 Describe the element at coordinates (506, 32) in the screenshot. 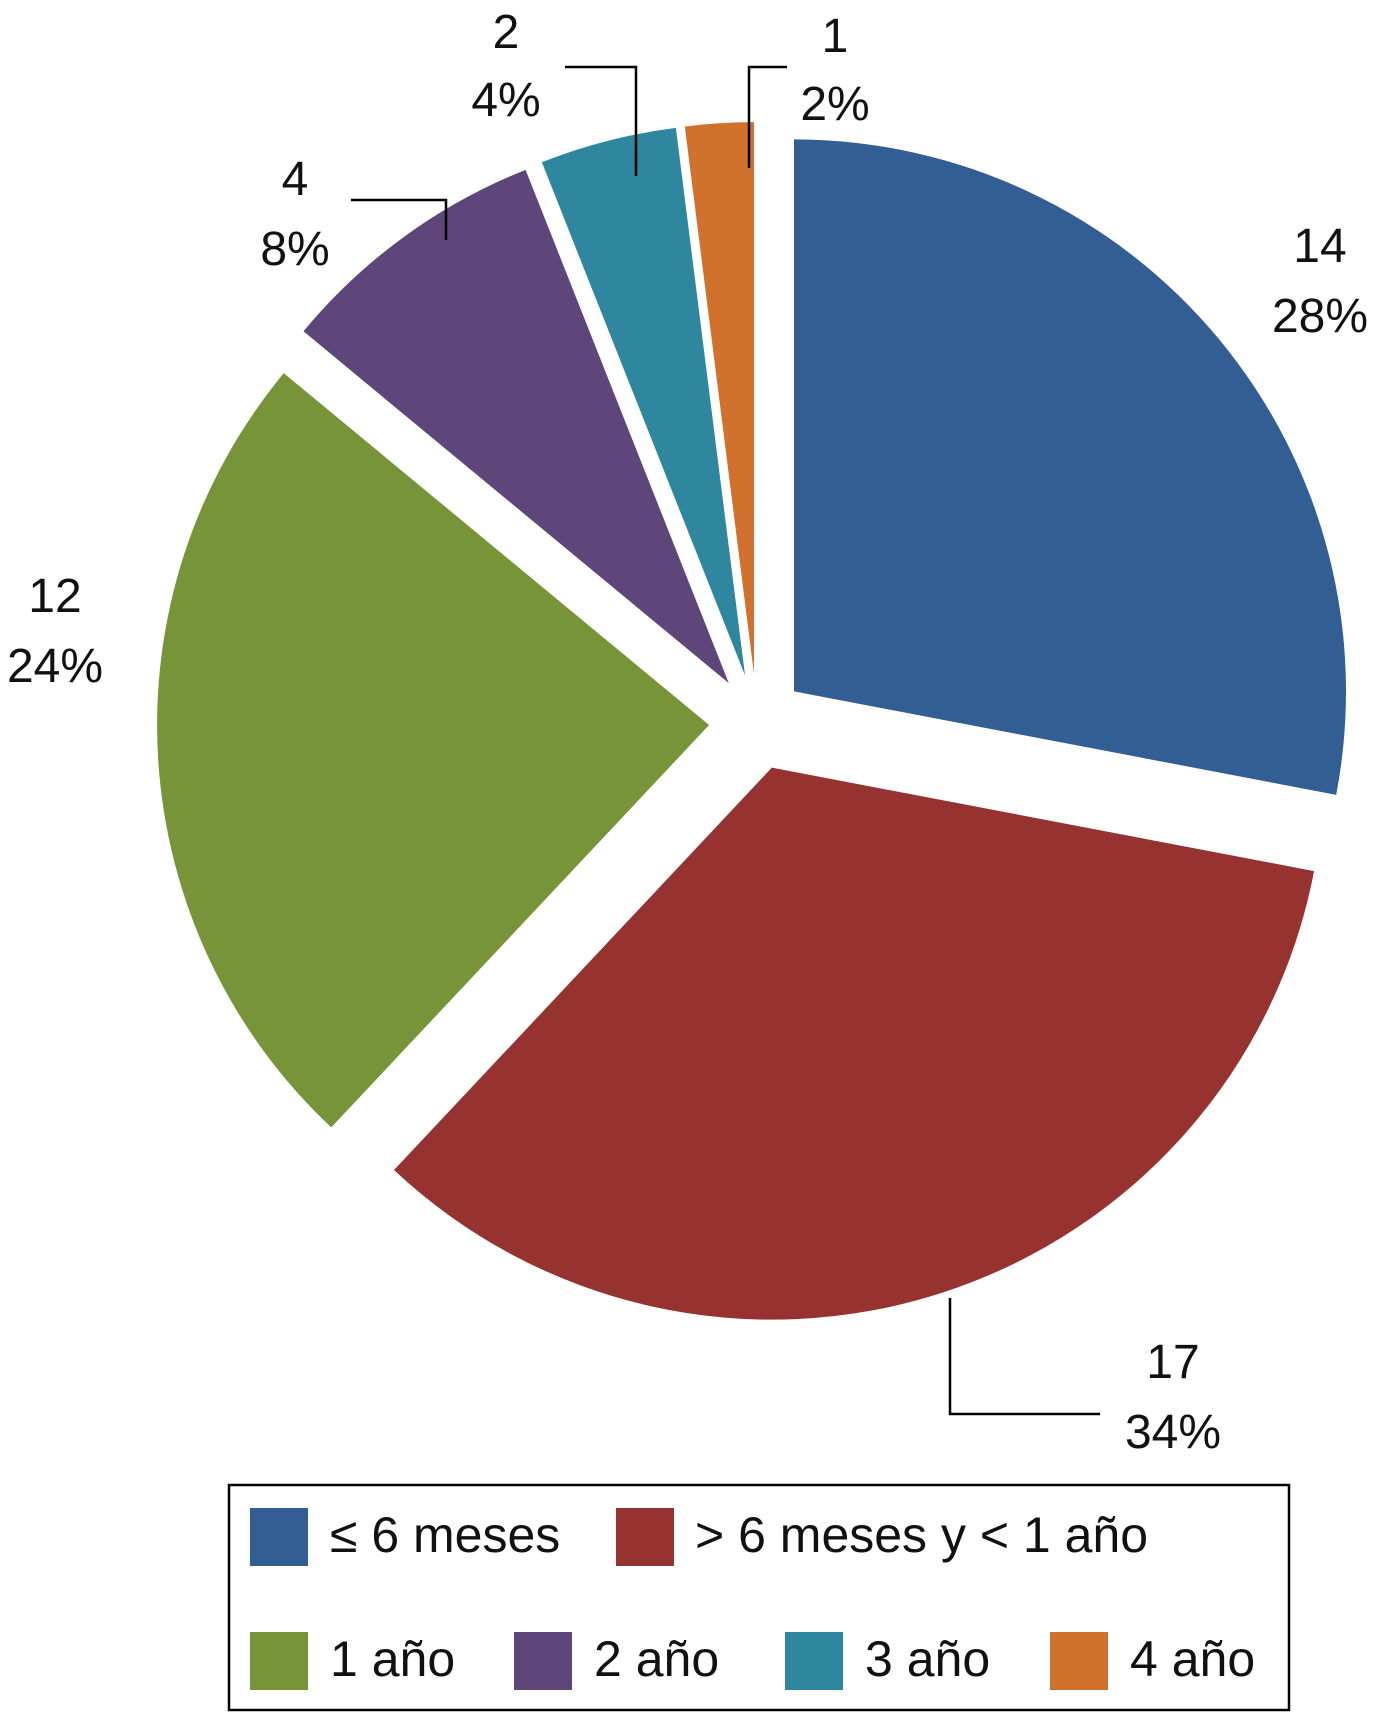

I see `data-label-count-5: 2` at that location.